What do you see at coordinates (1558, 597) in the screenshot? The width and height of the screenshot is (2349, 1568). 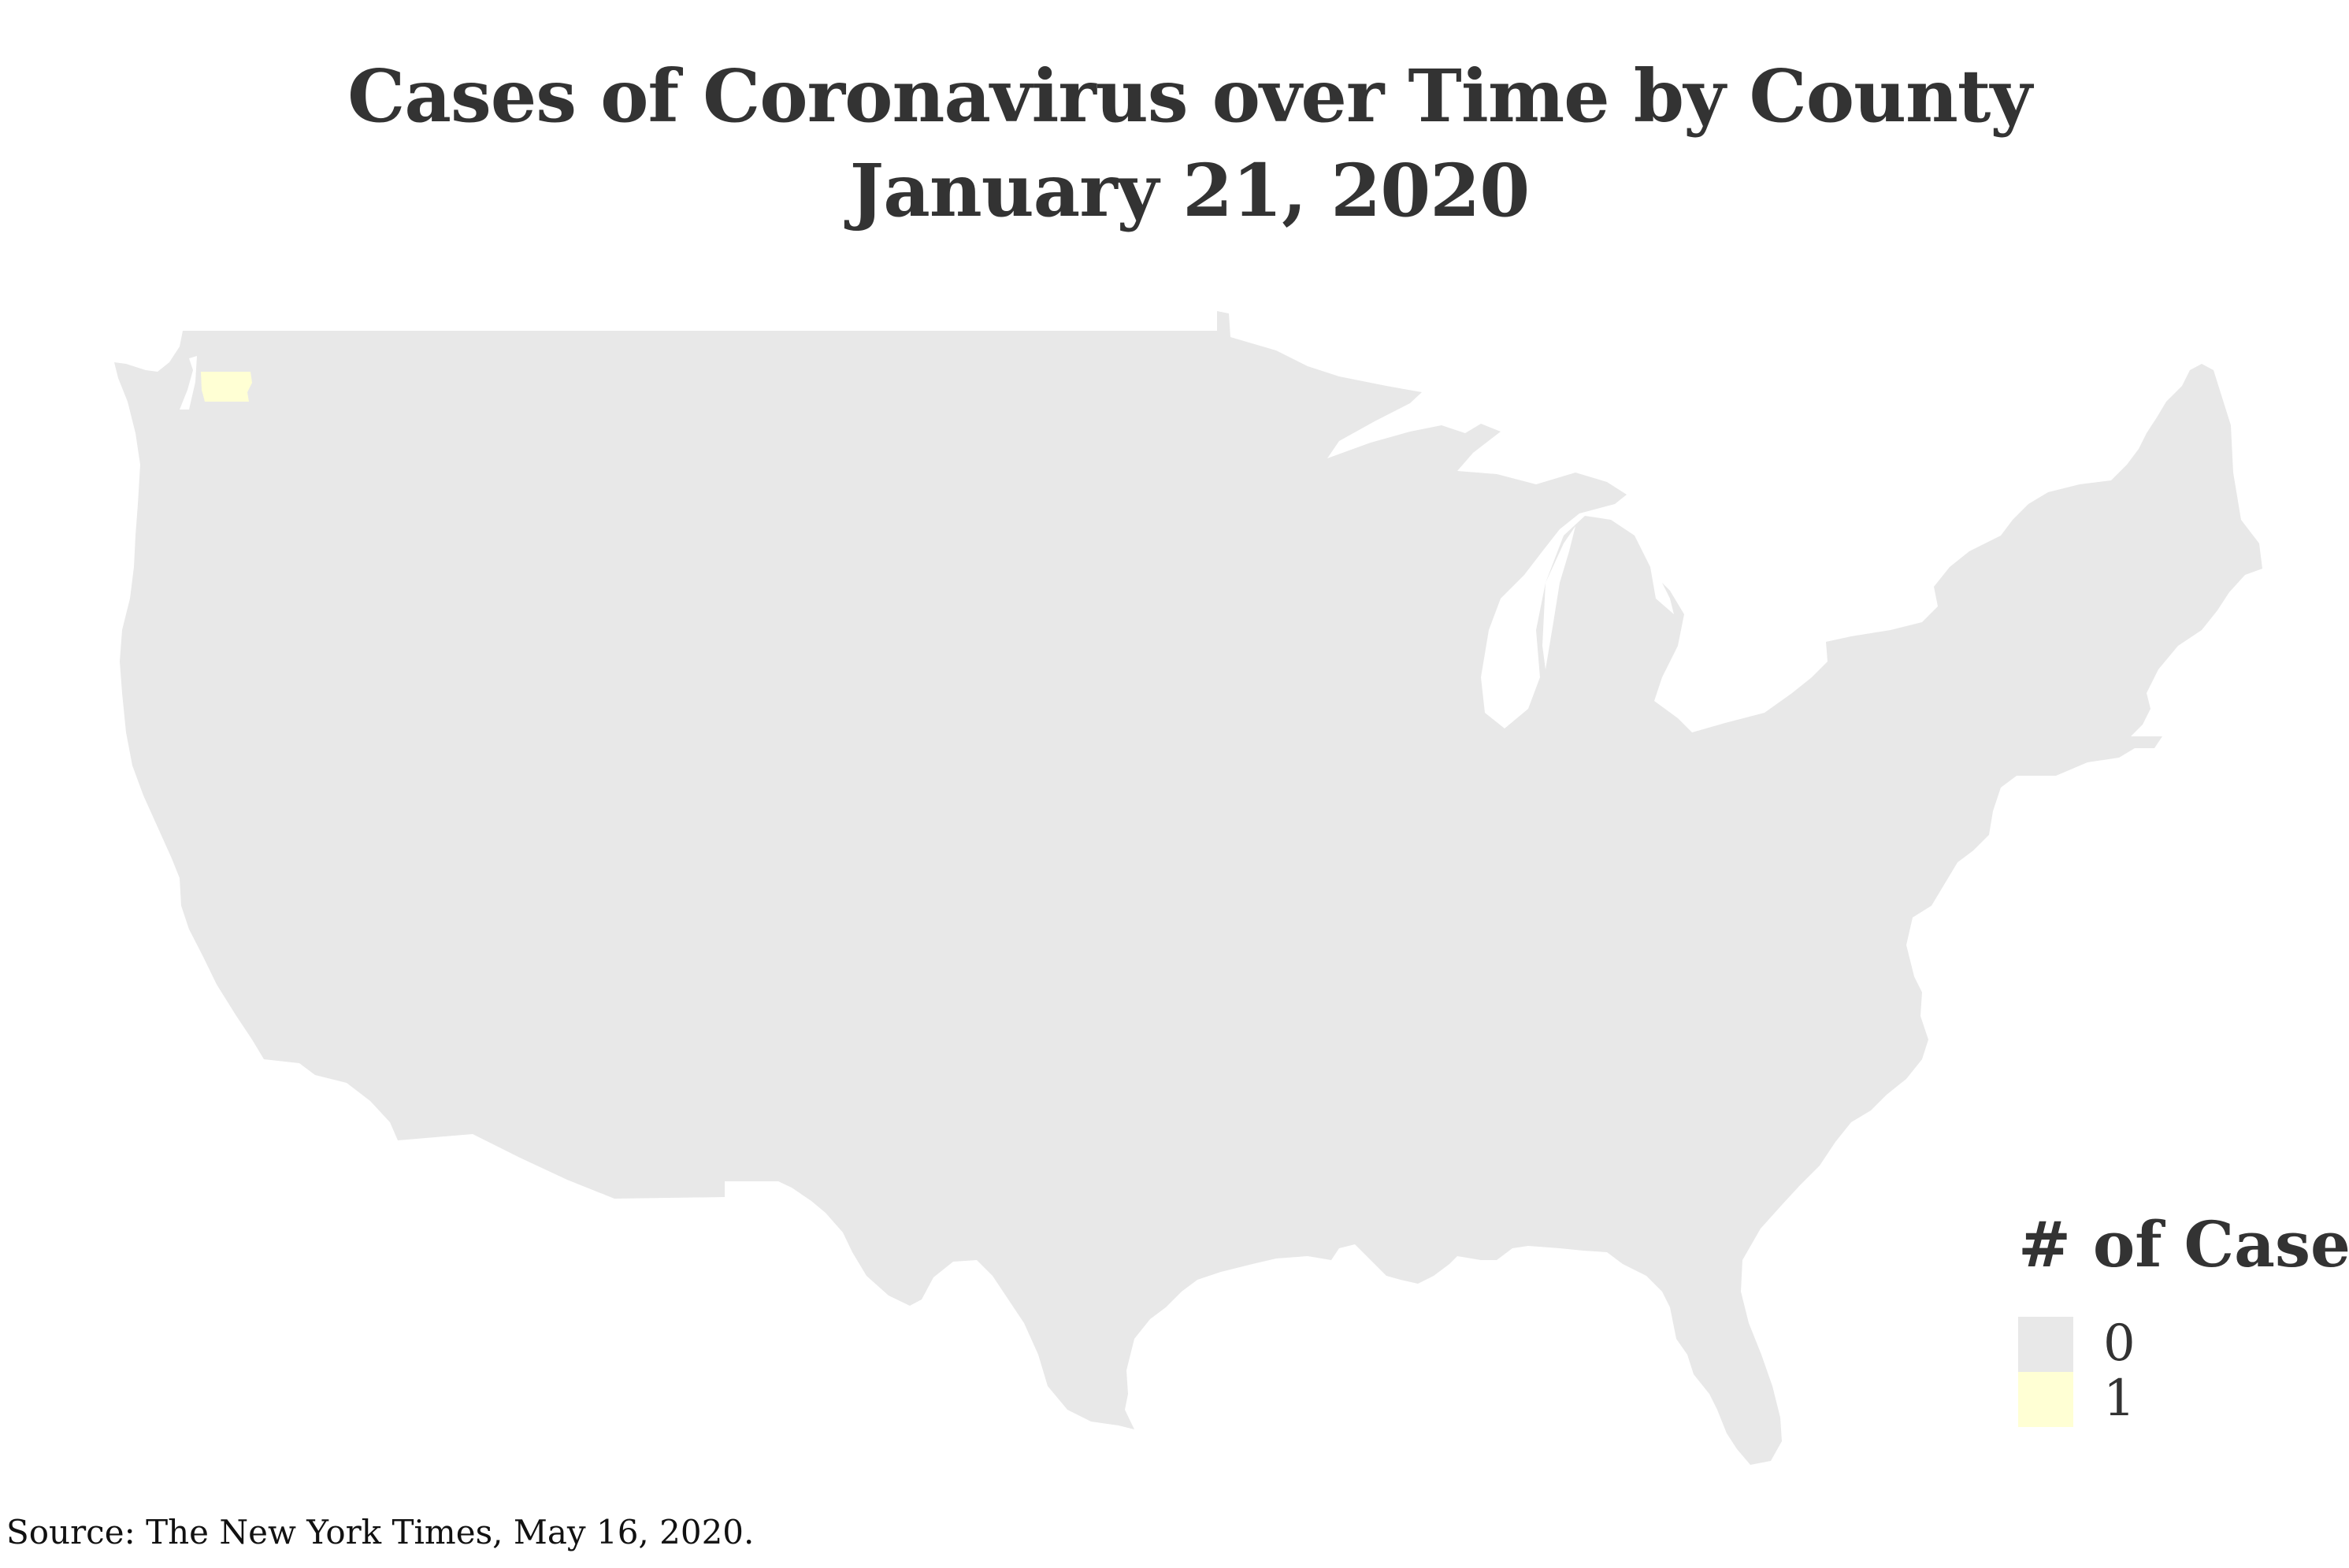 I see `lake-michigan-water` at bounding box center [1558, 597].